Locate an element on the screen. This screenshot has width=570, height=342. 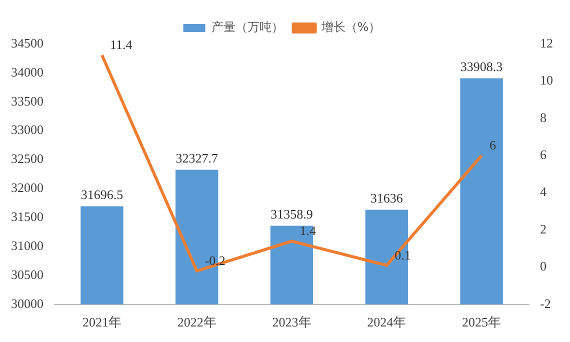
data-label: 11.4 is located at coordinates (121, 44).